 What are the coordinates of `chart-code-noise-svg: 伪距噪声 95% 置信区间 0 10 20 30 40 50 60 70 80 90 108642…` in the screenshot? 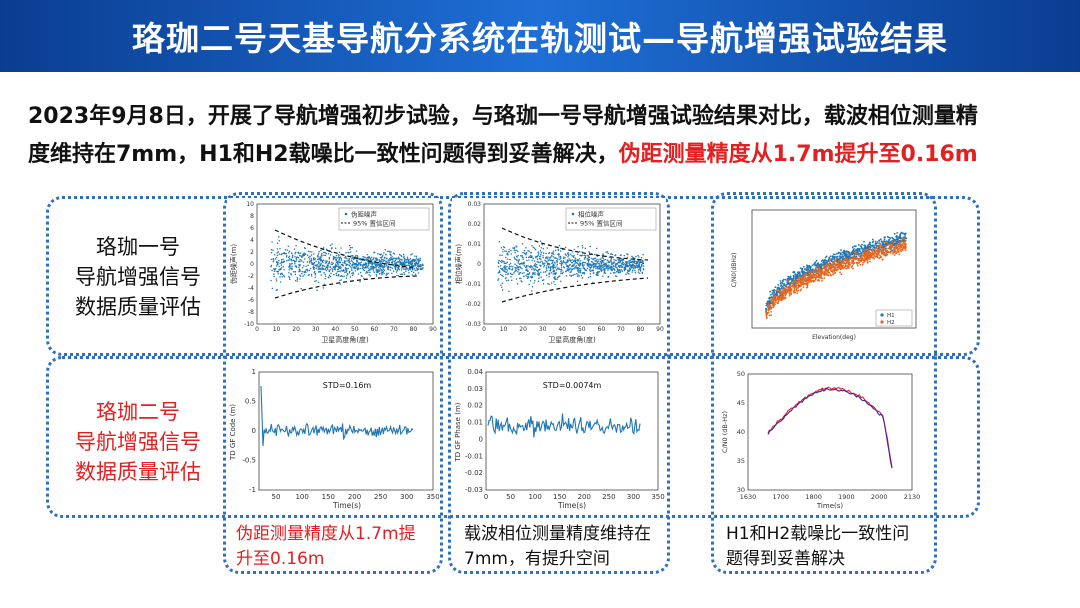 It's located at (333, 272).